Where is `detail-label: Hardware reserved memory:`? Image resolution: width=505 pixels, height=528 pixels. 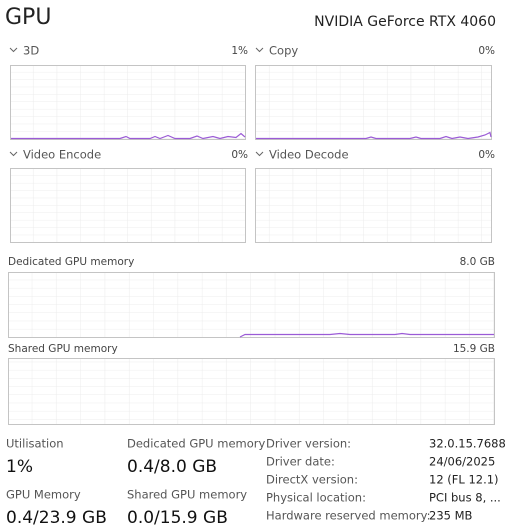
detail-label: Hardware reserved memory: is located at coordinates (348, 516).